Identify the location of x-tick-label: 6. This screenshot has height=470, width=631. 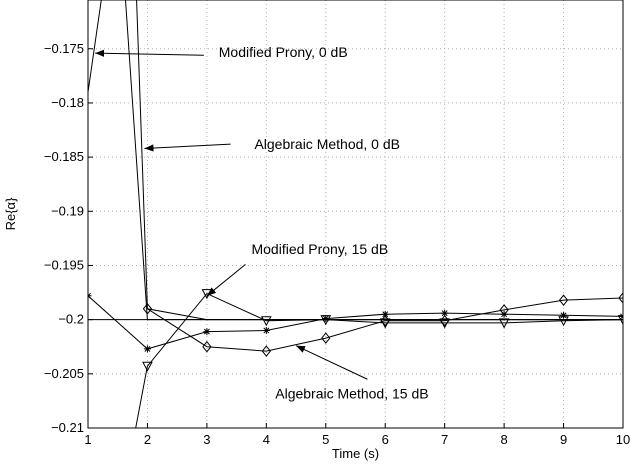
(385, 439).